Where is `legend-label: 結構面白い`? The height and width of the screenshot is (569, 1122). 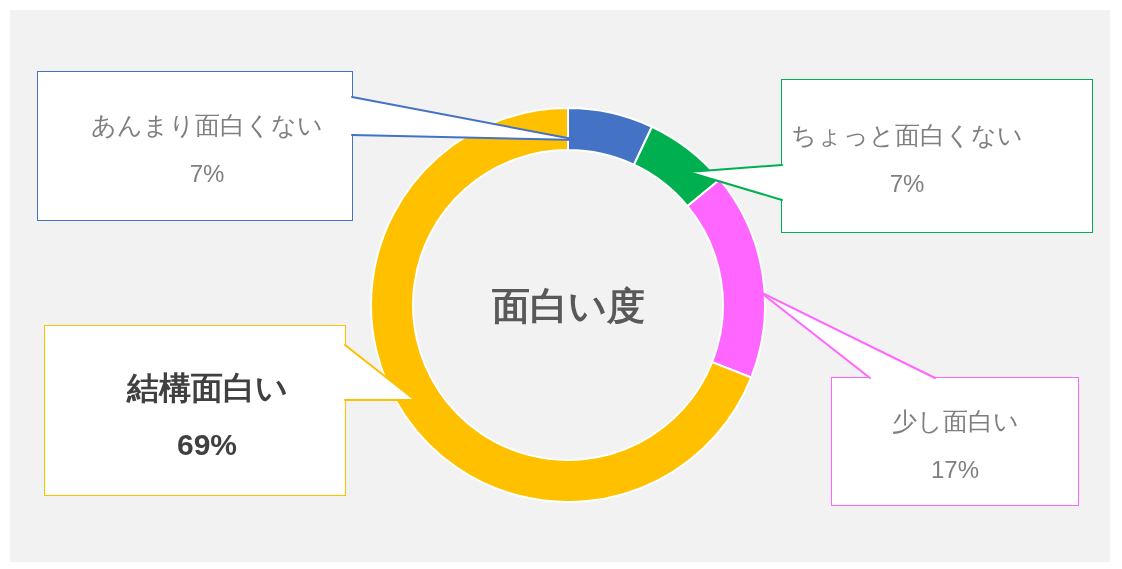
legend-label: 結構面白い is located at coordinates (206, 387).